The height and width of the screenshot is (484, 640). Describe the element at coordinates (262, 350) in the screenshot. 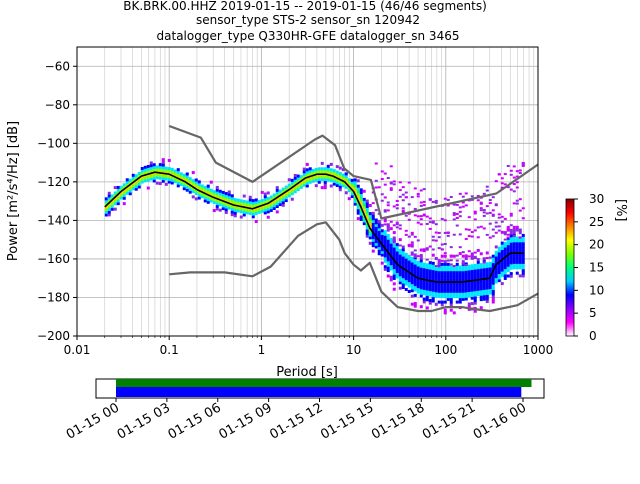

I see `x-tick-label: 1` at that location.